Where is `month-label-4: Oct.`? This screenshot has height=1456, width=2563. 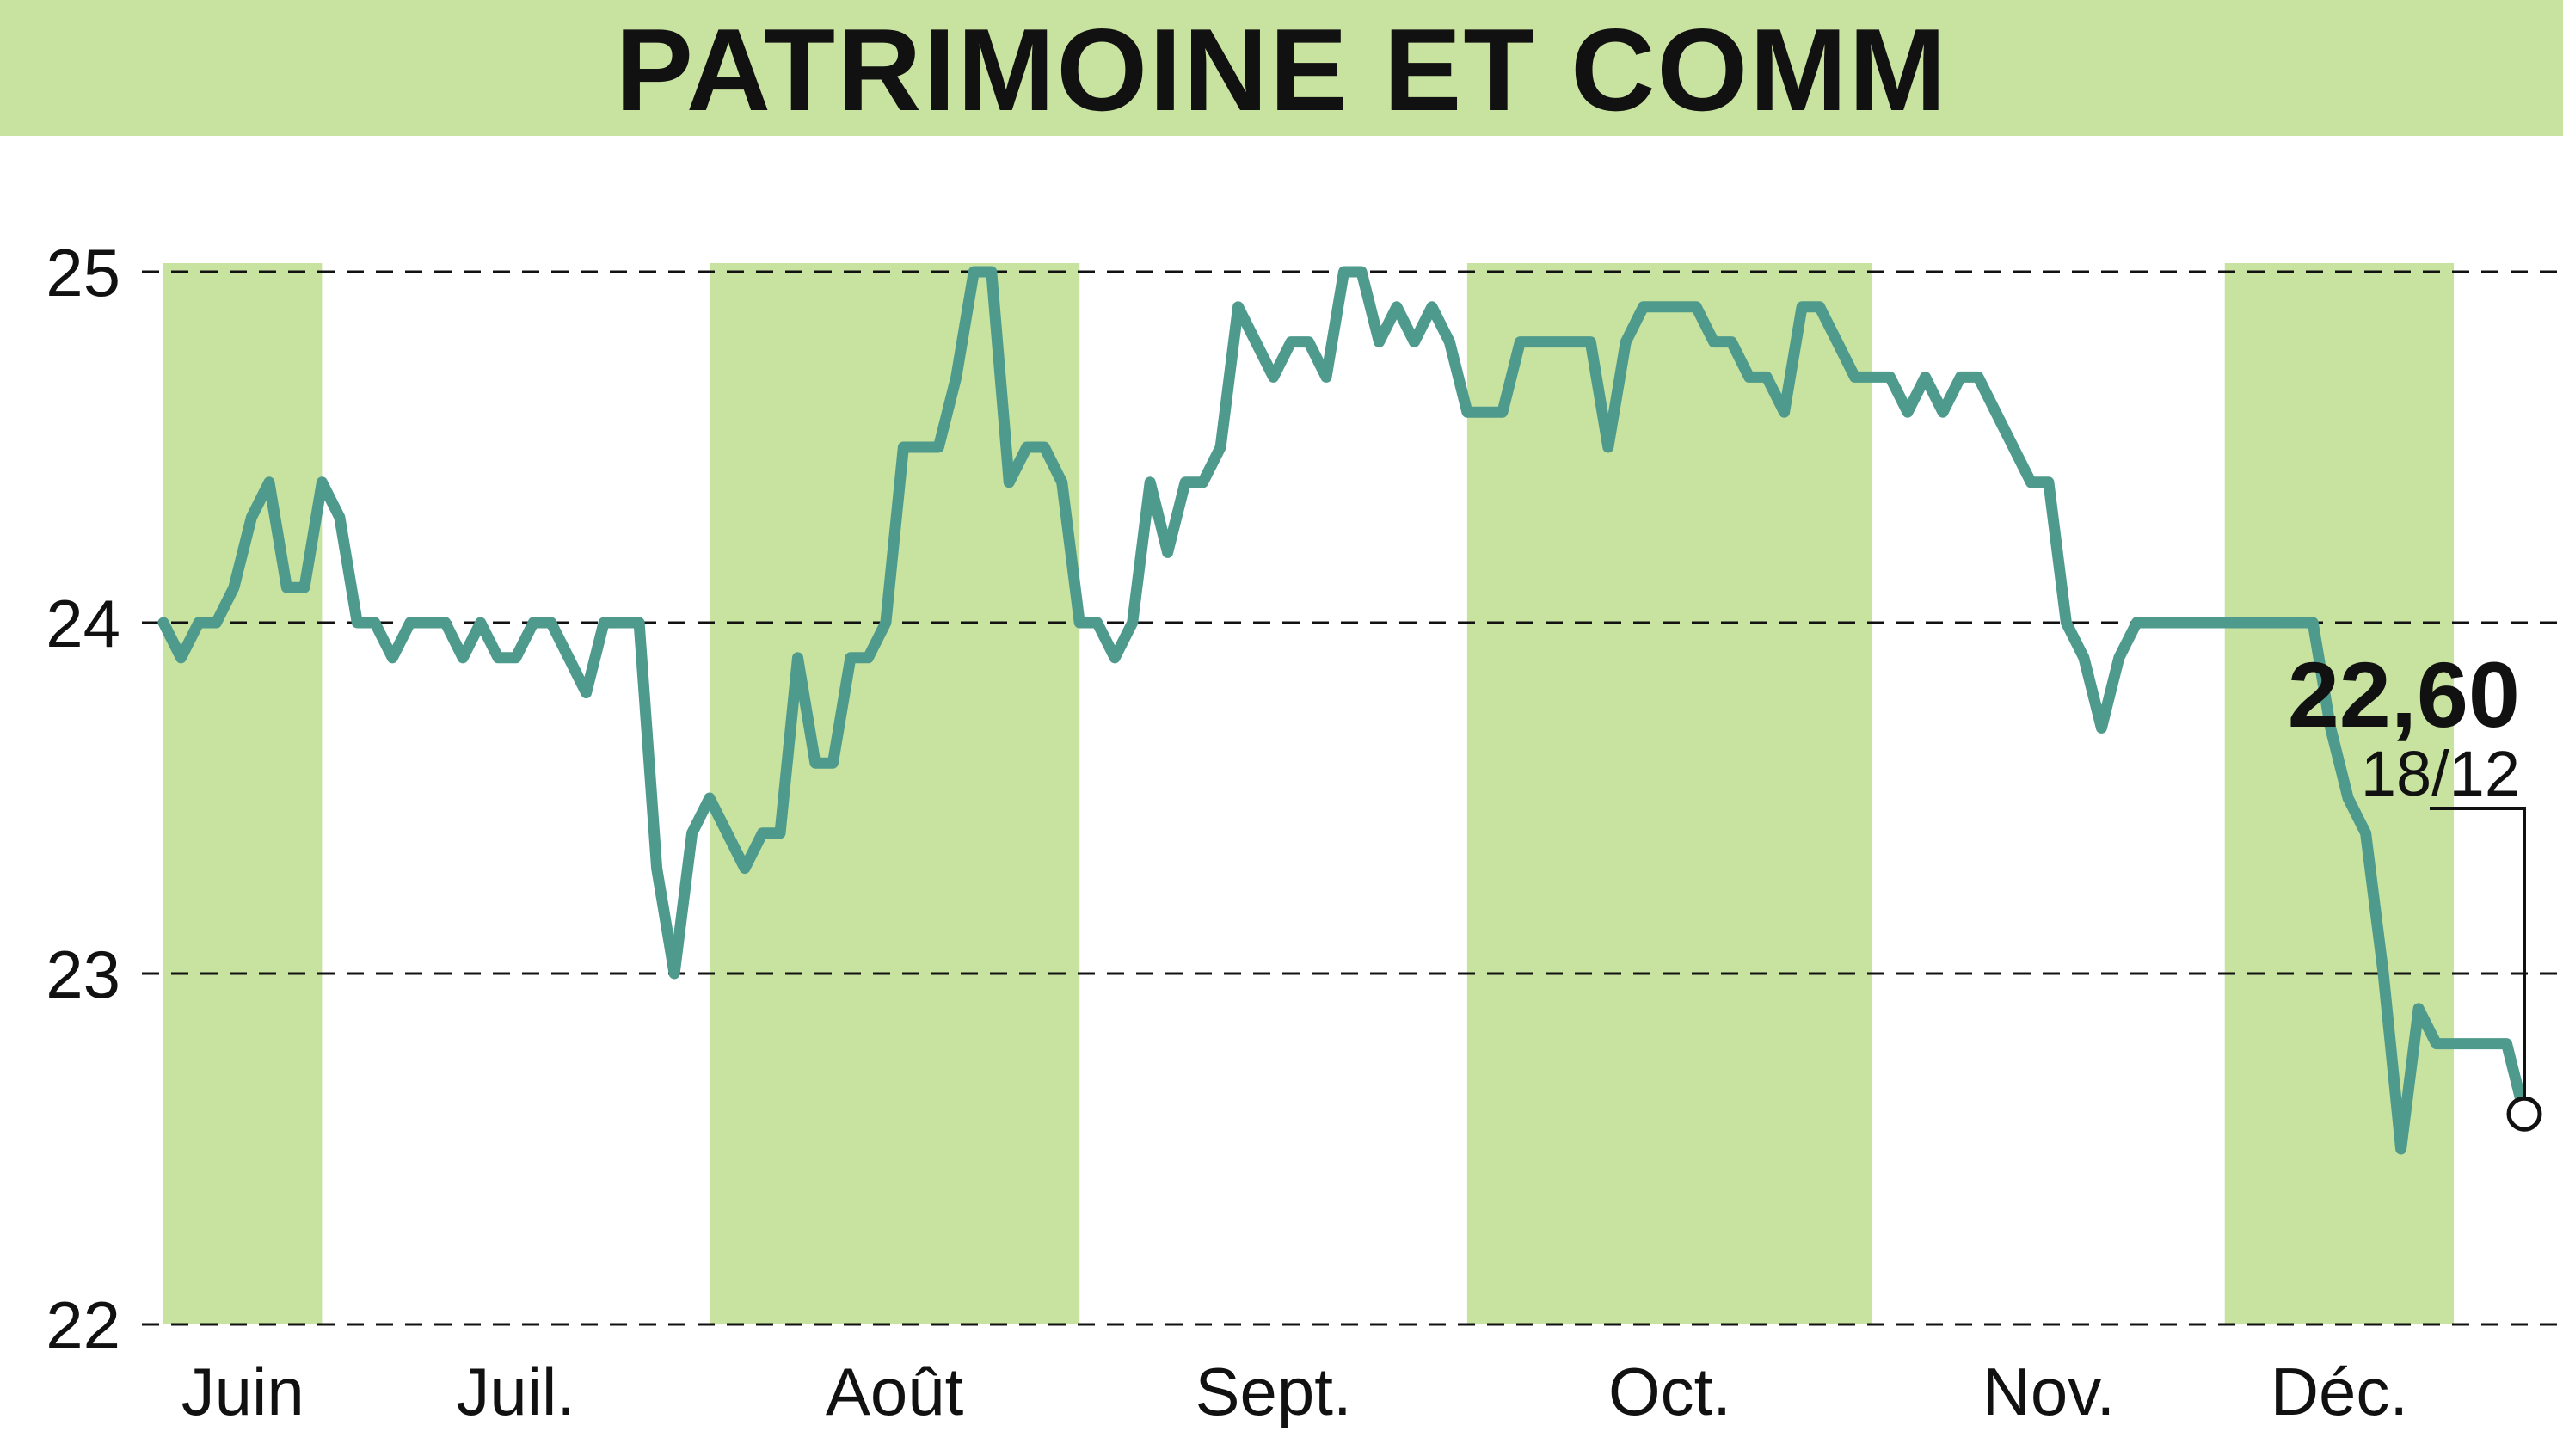
month-label-4: Oct. is located at coordinates (1669, 1392).